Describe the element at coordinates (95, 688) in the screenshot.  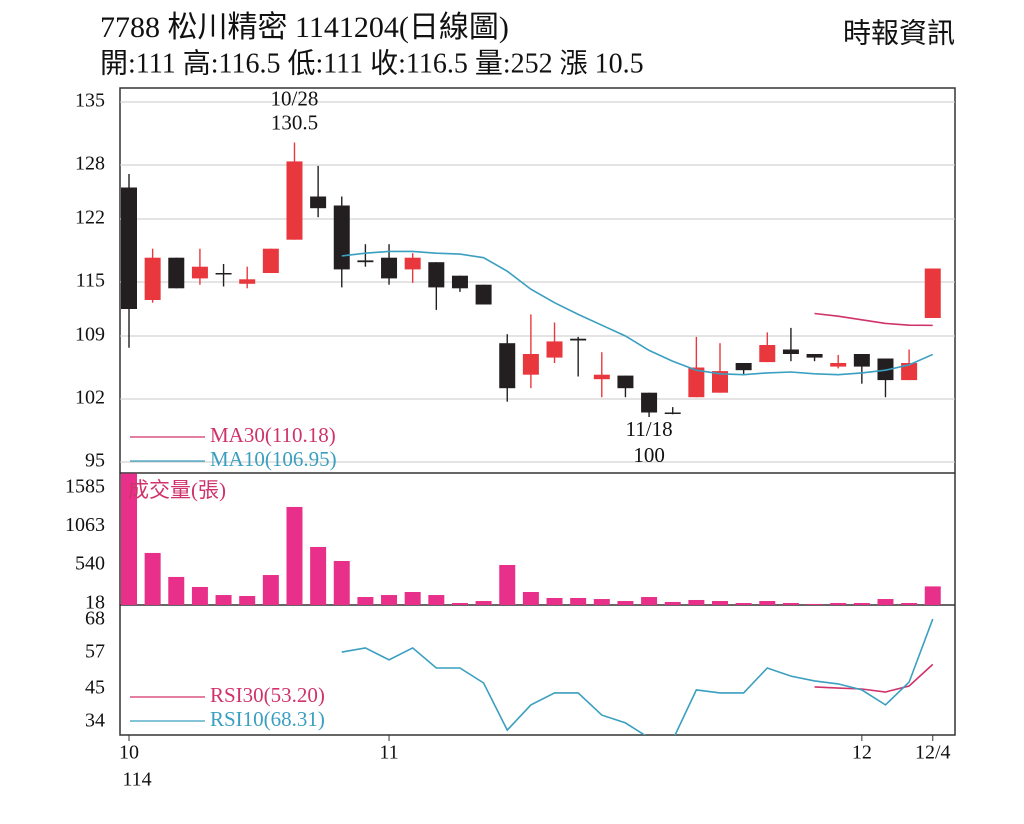
I see `y-tick-label: 45` at that location.